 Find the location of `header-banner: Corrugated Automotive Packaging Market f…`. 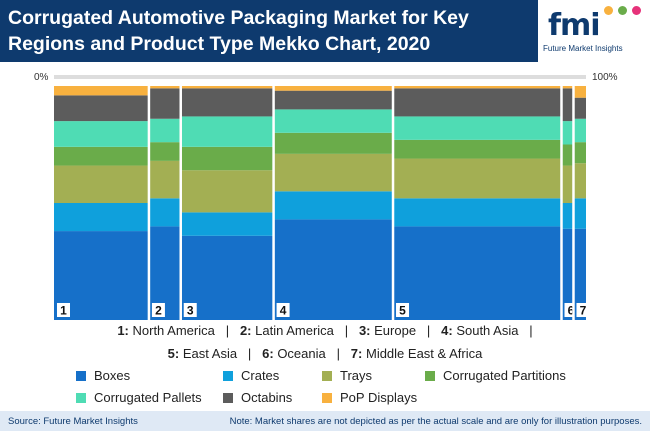

header-banner: Corrugated Automotive Packaging Market f… is located at coordinates (325, 31).